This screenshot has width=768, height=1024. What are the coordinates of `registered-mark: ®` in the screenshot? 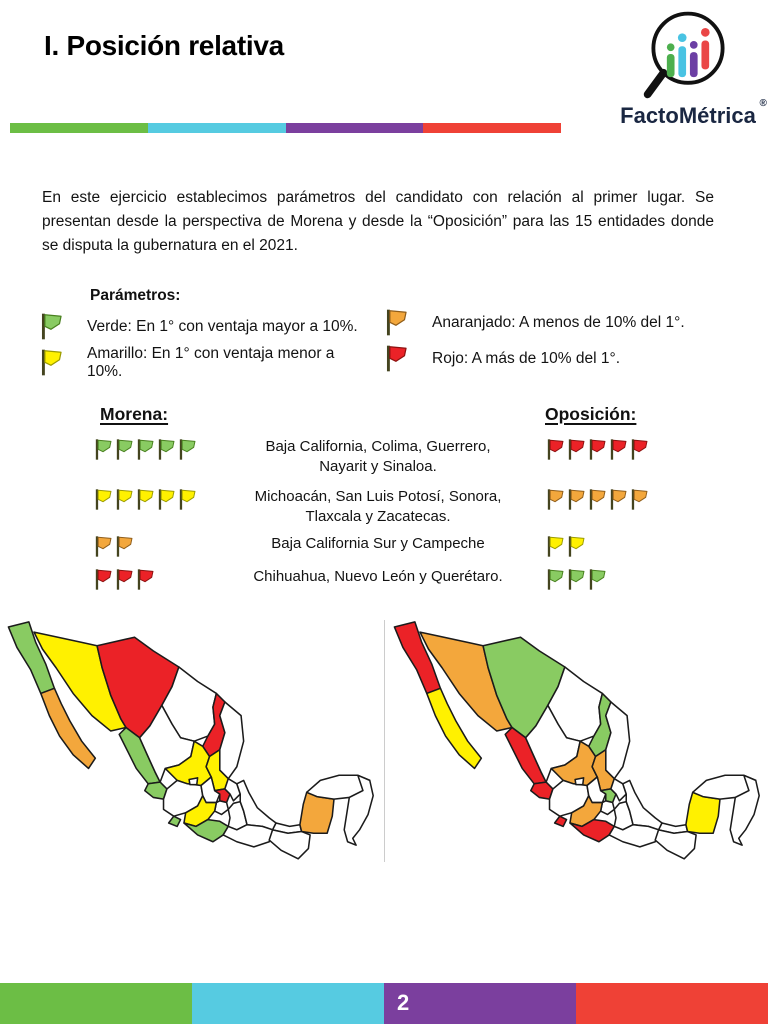 It's located at (763, 103).